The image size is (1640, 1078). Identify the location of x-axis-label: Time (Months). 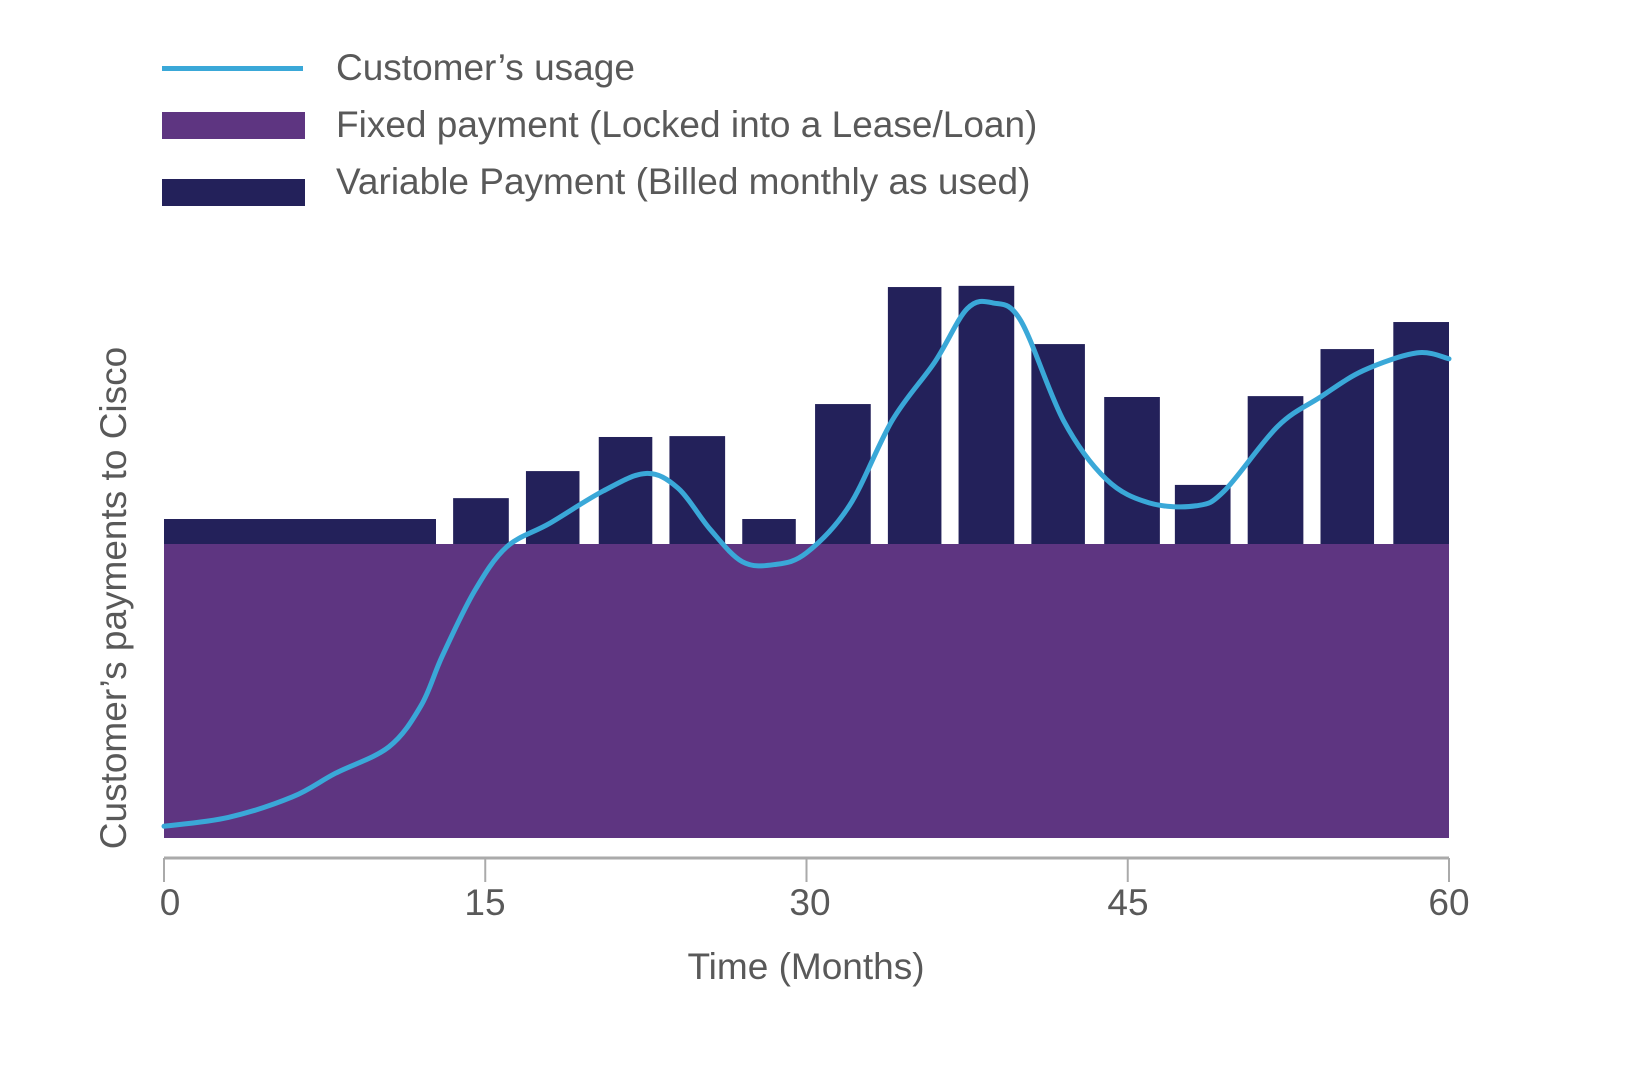
(806, 966).